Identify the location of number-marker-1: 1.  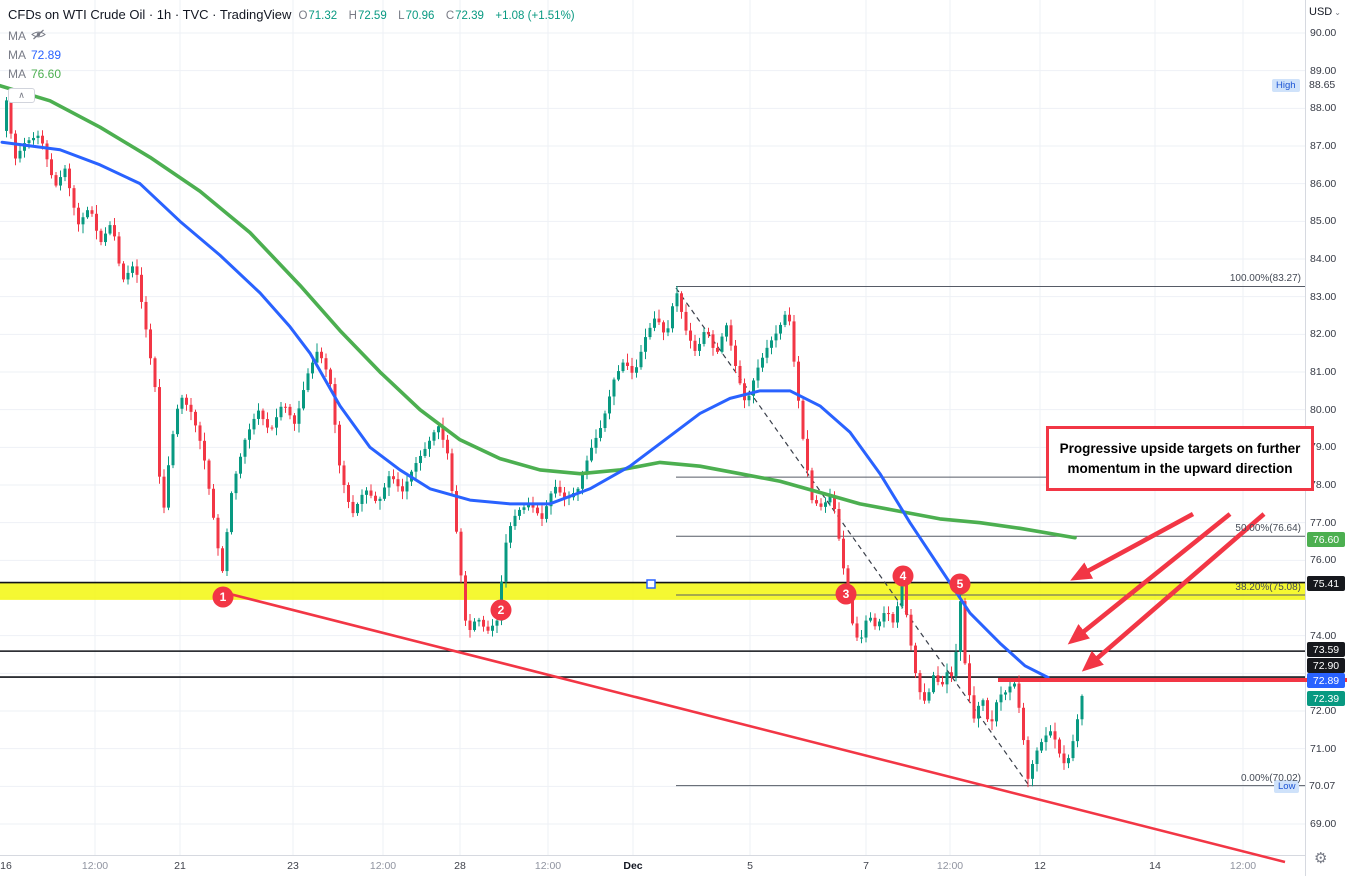
(223, 597).